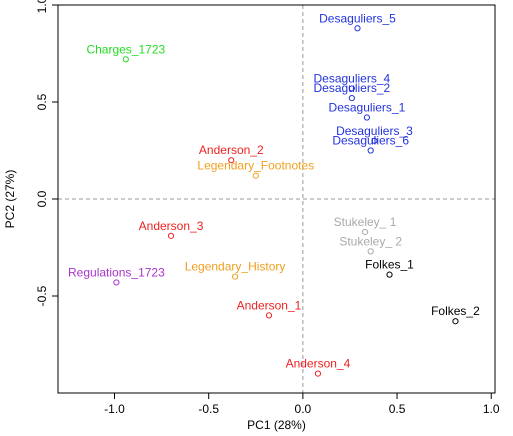 This screenshot has height=436, width=513. Describe the element at coordinates (235, 267) in the screenshot. I see `point-label: Legendary_History` at that location.